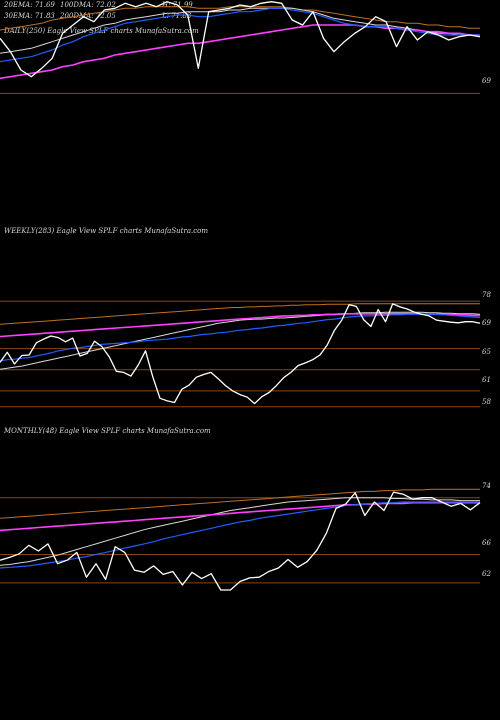 Image resolution: width=500 pixels, height=720 pixels. Describe the element at coordinates (88, 5) in the screenshot. I see `daily-dma100-label: 100DMA: 72.02` at that location.